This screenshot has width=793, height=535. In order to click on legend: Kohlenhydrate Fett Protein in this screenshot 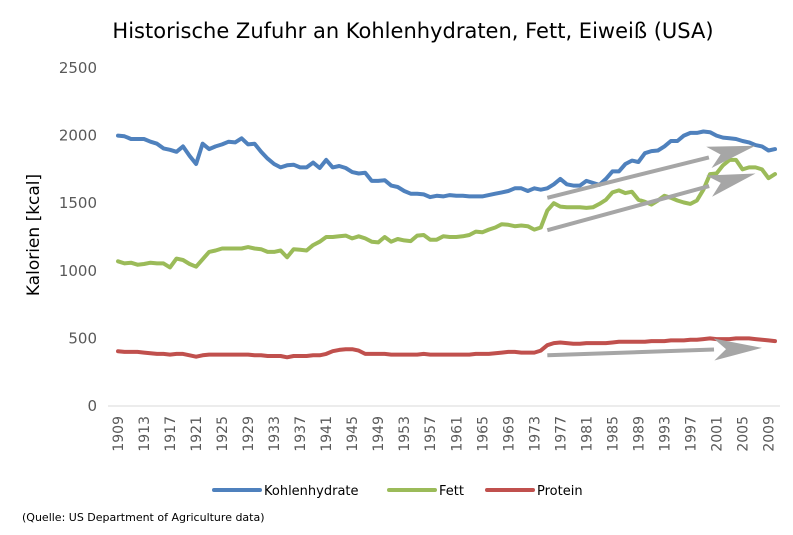, I will do `click(397, 491)`.